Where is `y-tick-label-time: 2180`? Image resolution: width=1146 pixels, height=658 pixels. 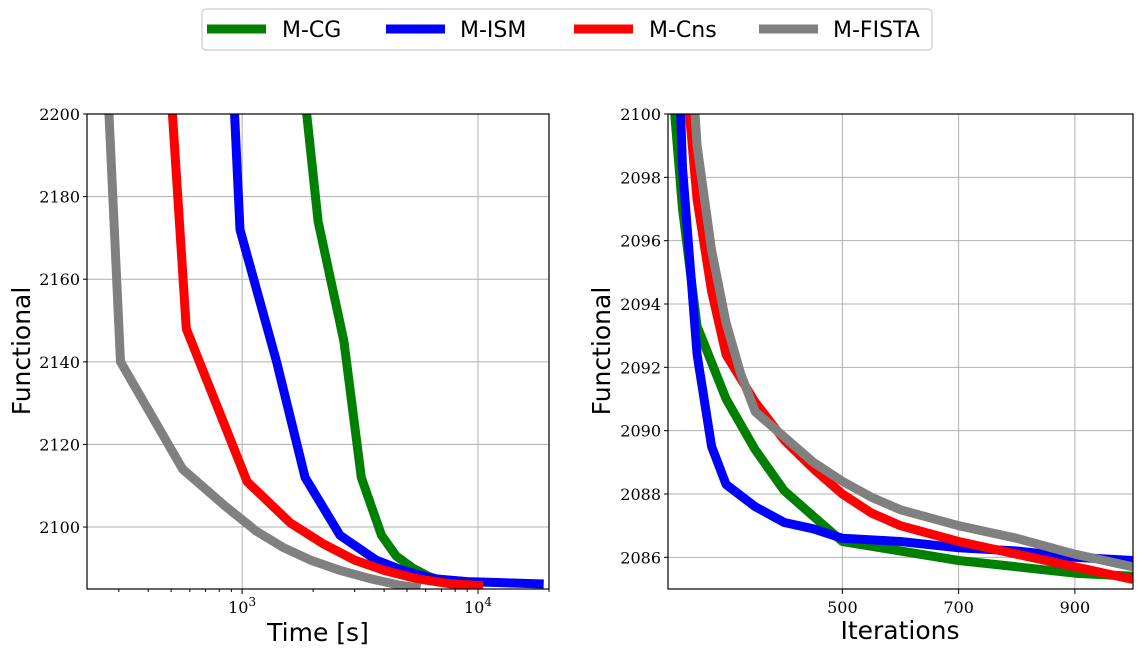 y-tick-label-time: 2180 is located at coordinates (59, 197).